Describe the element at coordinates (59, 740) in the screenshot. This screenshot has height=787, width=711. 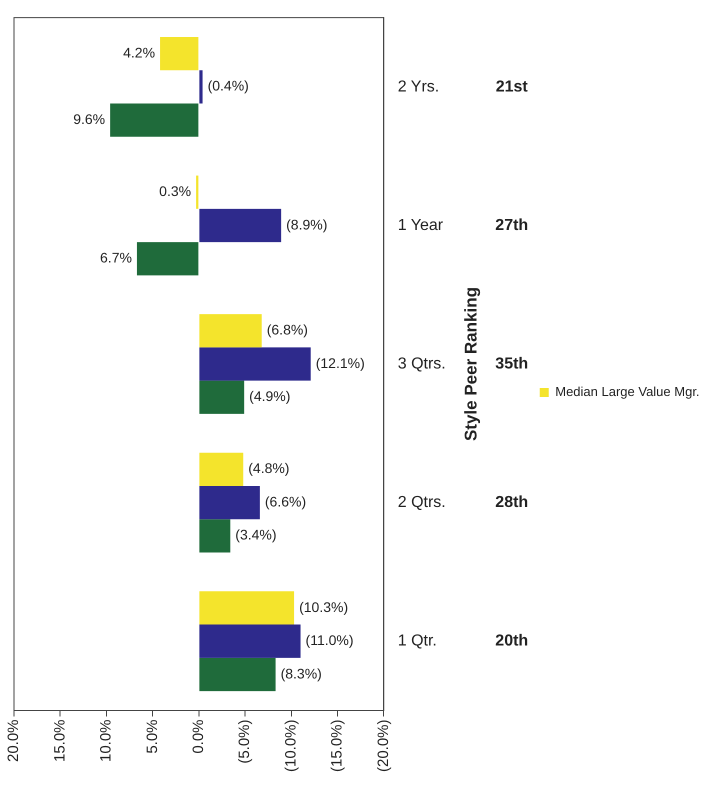
I see `x-tick-label: 15.0%` at that location.